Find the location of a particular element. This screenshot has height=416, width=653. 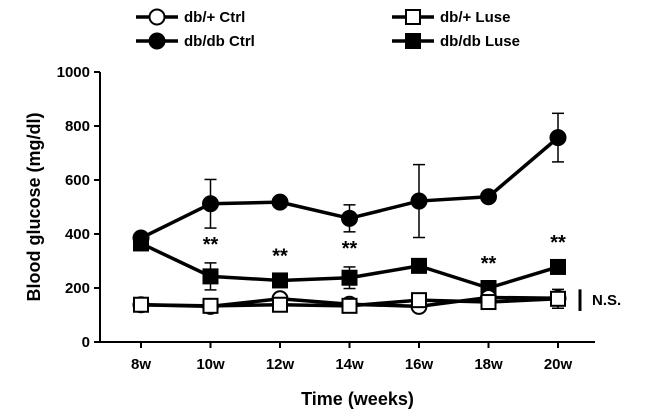

y-tick-label: 200 is located at coordinates (77, 288).